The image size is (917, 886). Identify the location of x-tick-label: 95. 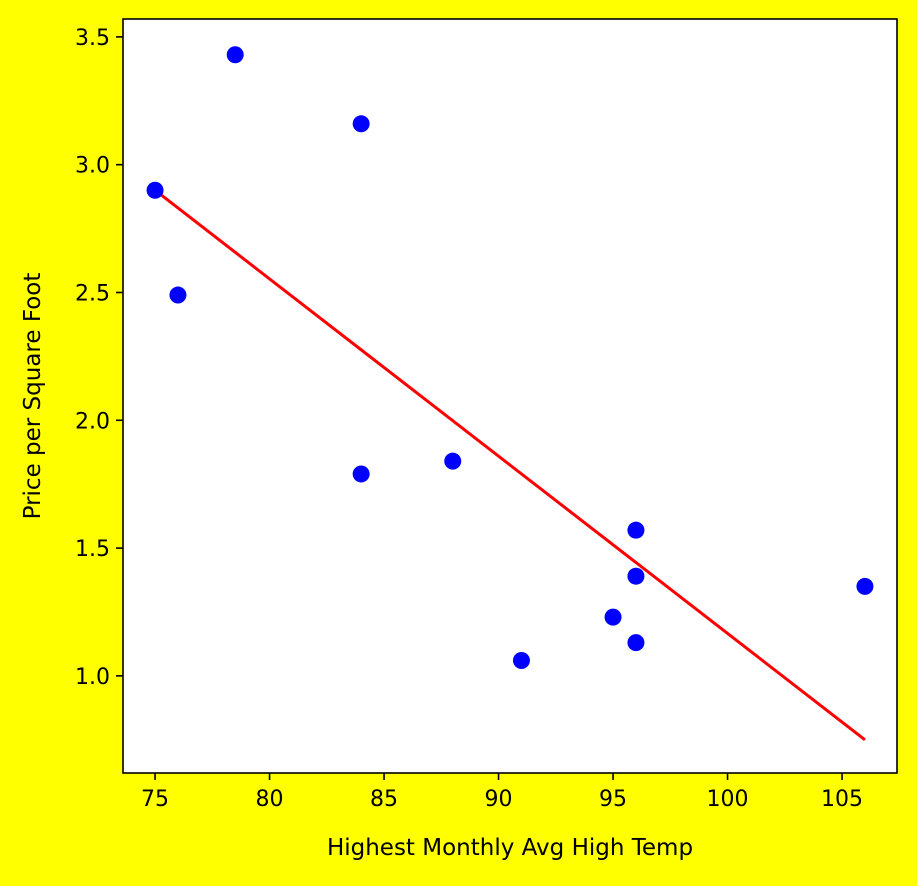
(613, 799).